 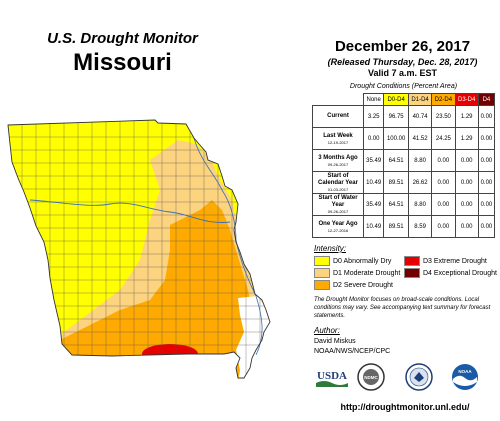 What do you see at coordinates (465, 371) in the screenshot?
I see `noaa-logo-text: NOAA` at bounding box center [465, 371].